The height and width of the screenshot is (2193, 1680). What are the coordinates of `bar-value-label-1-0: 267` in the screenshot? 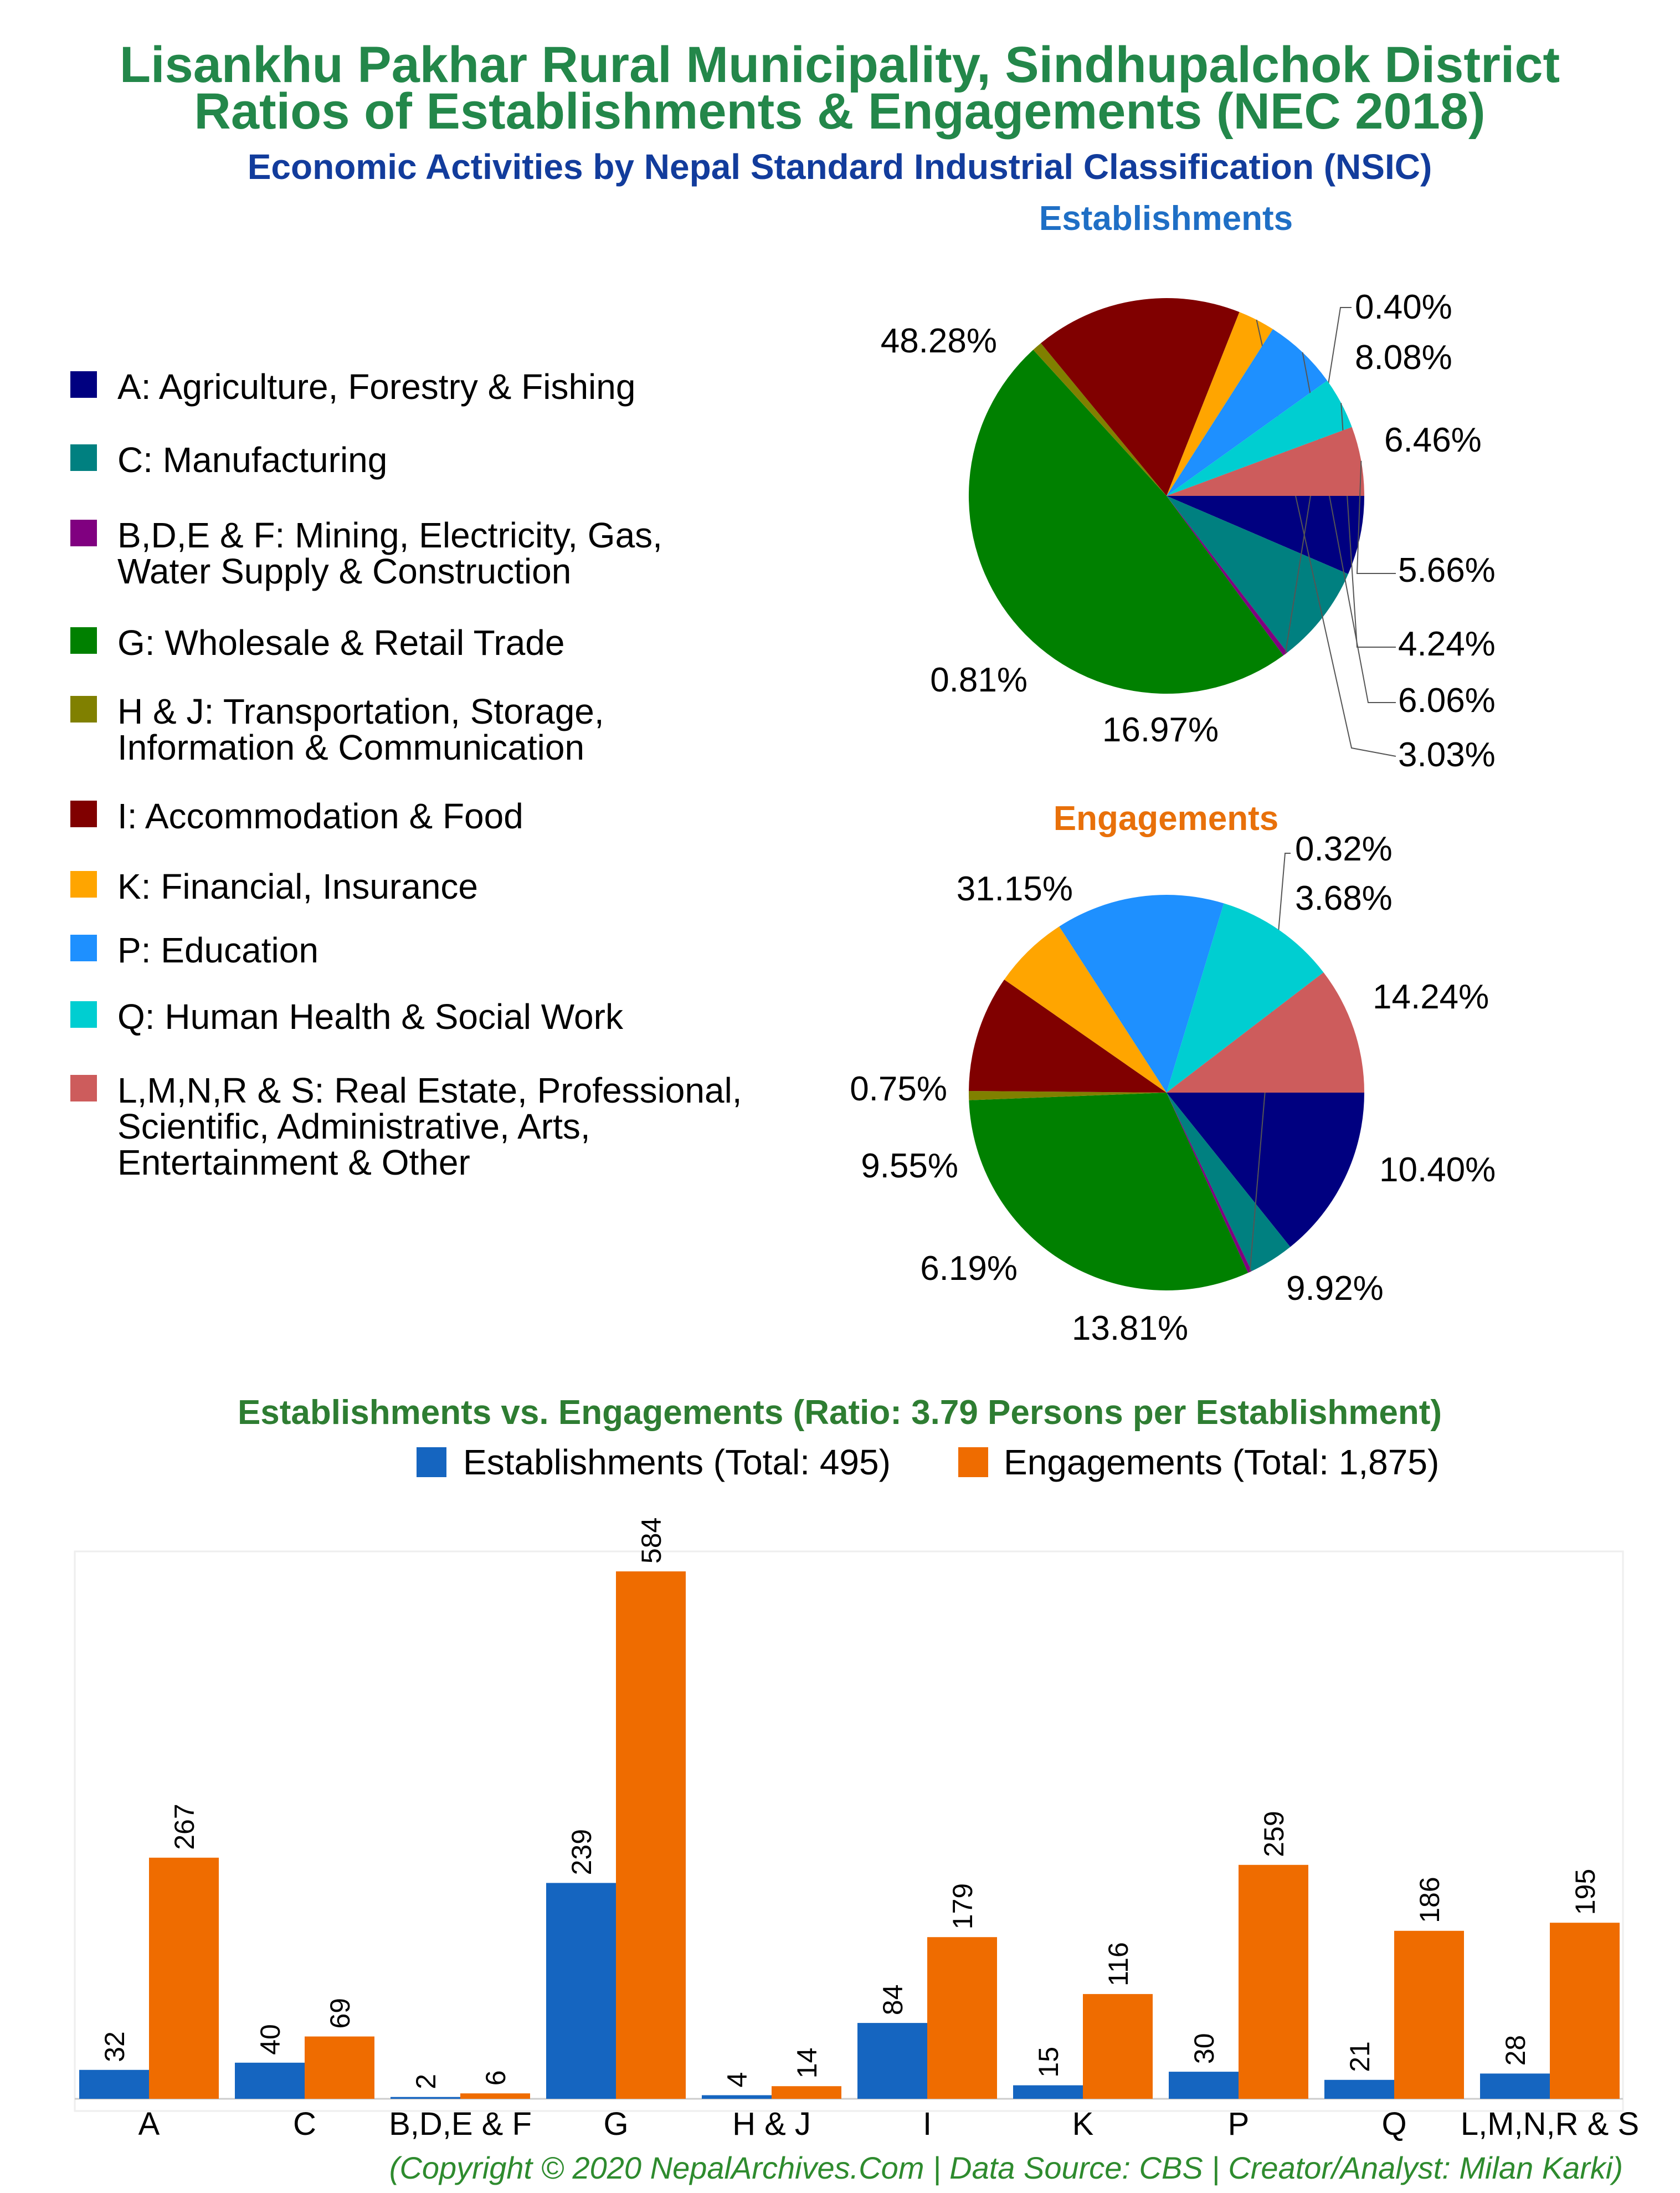 It's located at (184, 1826).